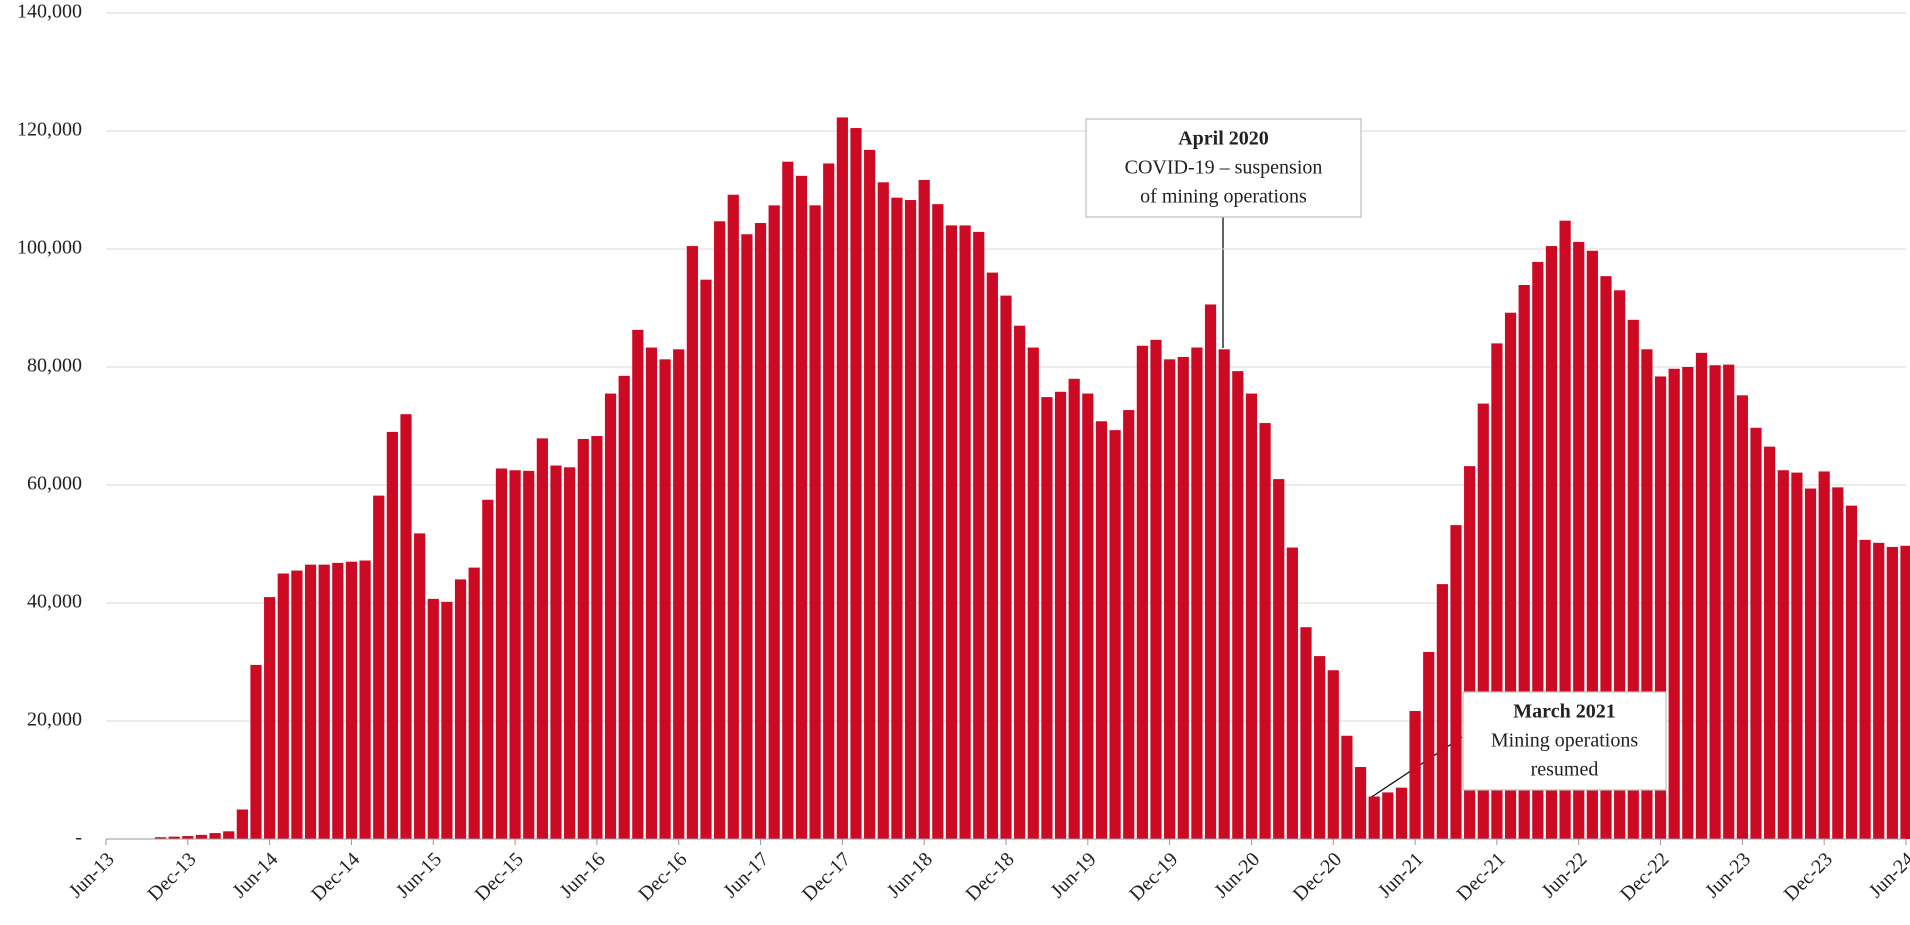 The image size is (1910, 925). What do you see at coordinates (746, 875) in the screenshot?
I see `x-tick-label: Jun-17` at bounding box center [746, 875].